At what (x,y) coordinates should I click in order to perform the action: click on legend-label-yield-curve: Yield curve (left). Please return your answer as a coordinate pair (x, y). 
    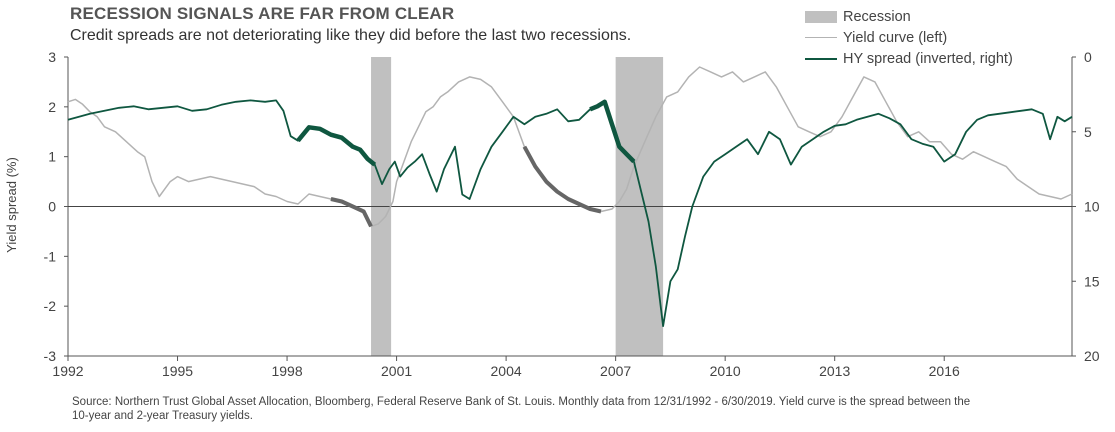
    Looking at the image, I should click on (895, 37).